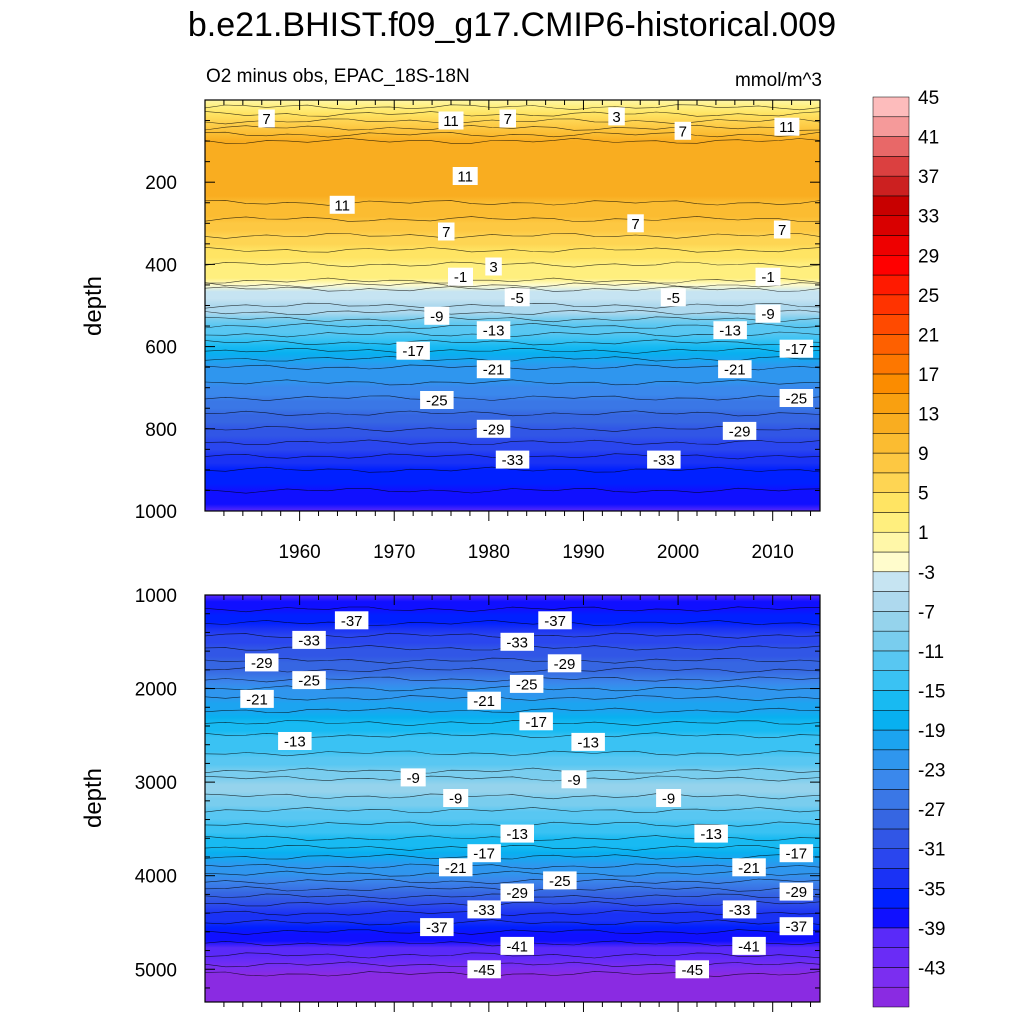 The width and height of the screenshot is (1024, 1024). Describe the element at coordinates (156, 690) in the screenshot. I see `y-tick-label: 2000` at that location.